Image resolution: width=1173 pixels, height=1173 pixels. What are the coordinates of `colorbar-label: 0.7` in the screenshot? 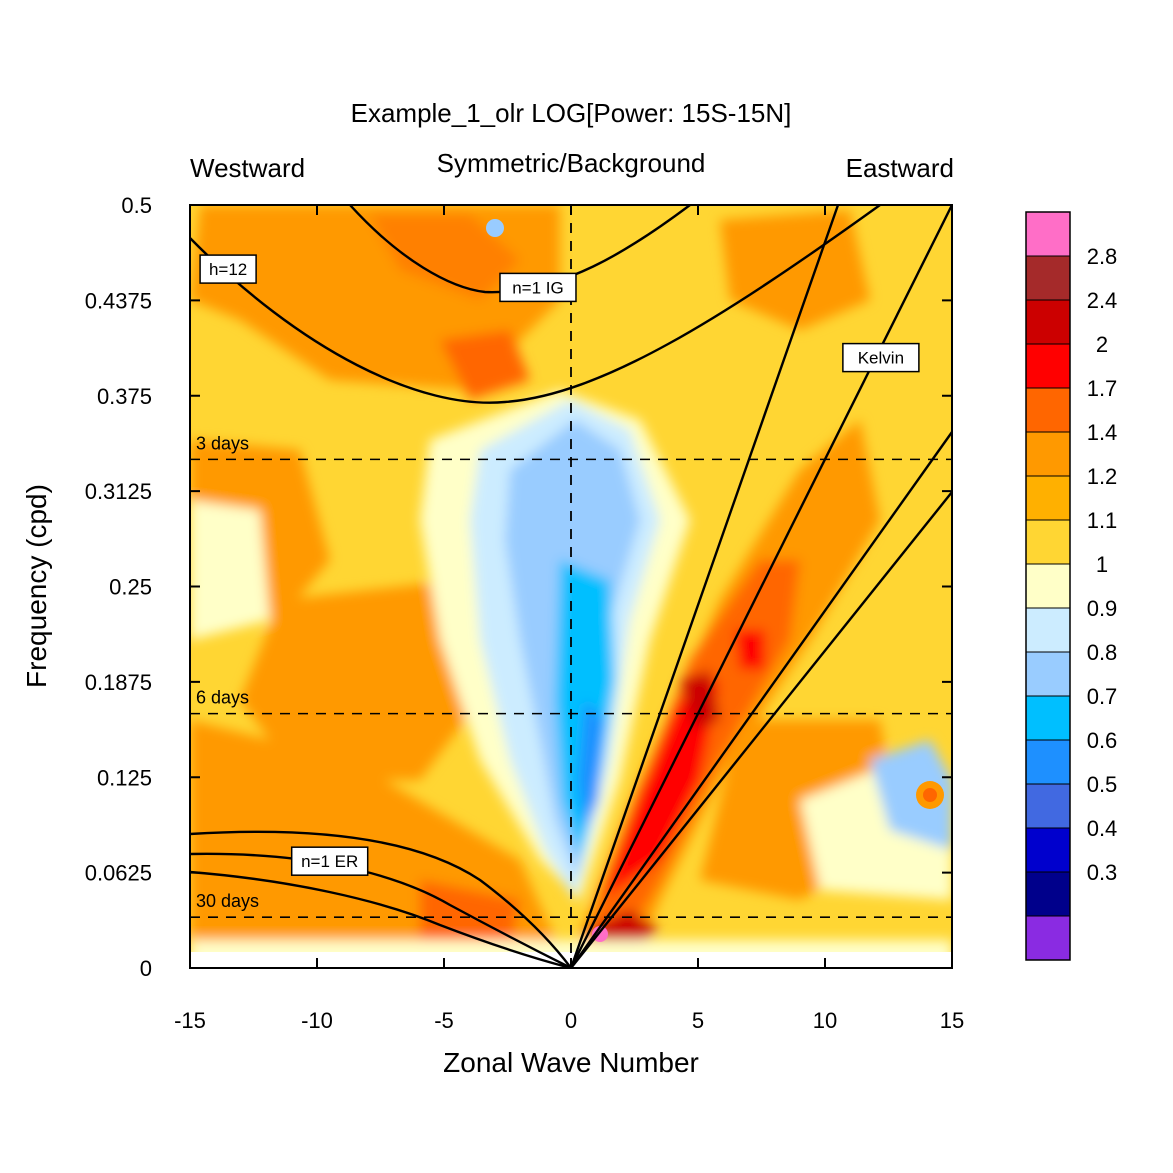 It's located at (1102, 696).